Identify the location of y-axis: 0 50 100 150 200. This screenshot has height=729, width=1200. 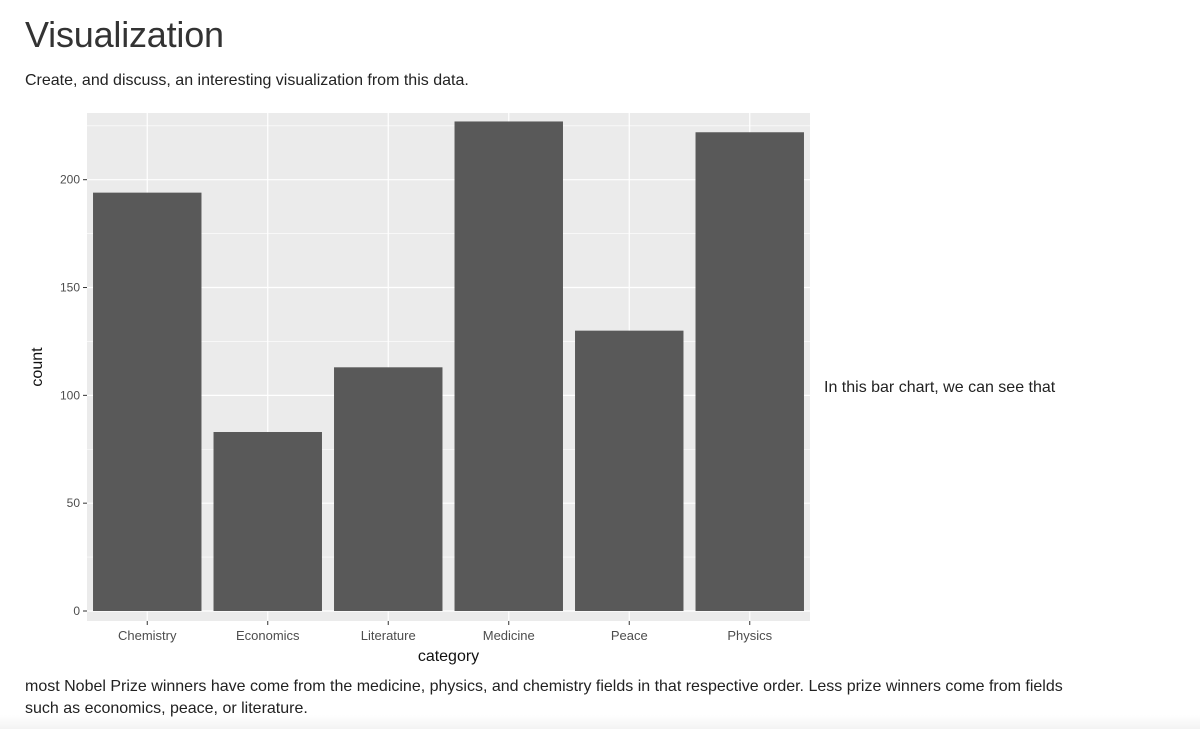
(73, 395).